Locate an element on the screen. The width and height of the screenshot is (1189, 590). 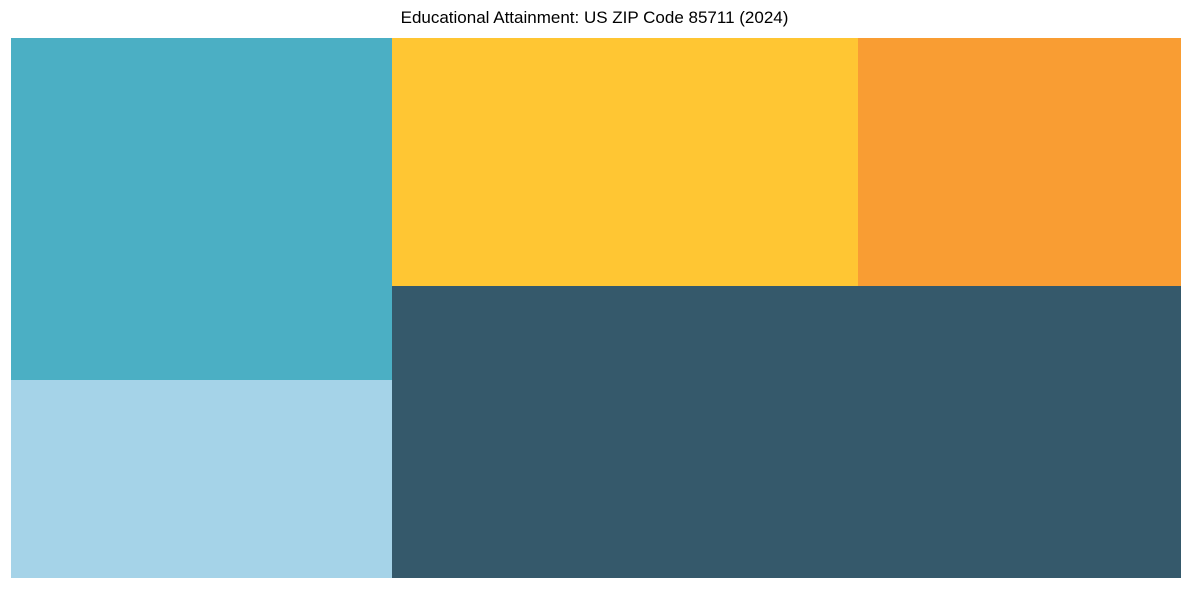
treemap-light-blue-tile is located at coordinates (201, 479).